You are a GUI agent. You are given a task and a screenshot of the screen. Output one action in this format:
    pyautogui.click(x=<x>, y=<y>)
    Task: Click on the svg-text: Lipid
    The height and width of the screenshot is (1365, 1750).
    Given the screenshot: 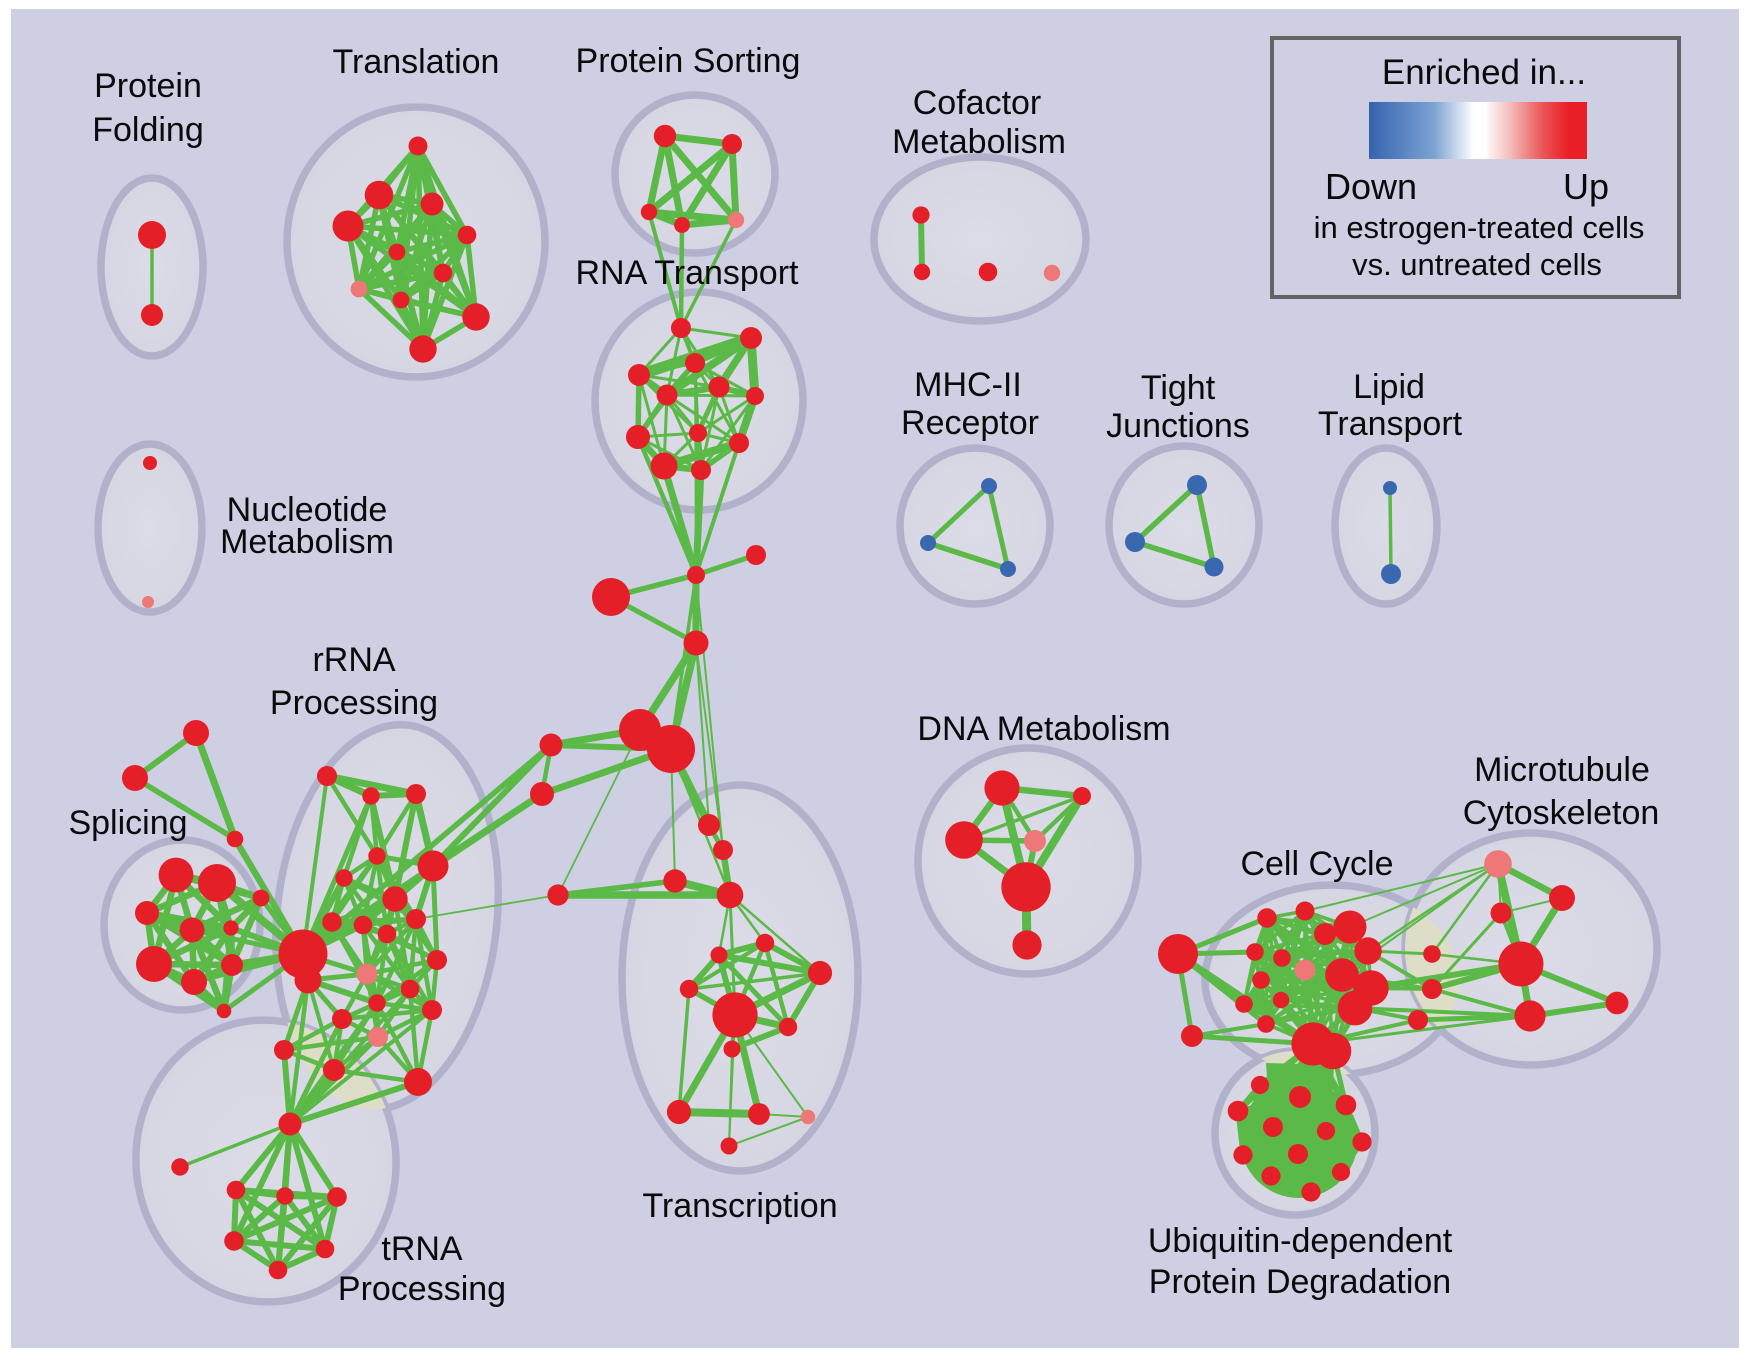 What is the action you would take?
    pyautogui.click(x=1389, y=387)
    